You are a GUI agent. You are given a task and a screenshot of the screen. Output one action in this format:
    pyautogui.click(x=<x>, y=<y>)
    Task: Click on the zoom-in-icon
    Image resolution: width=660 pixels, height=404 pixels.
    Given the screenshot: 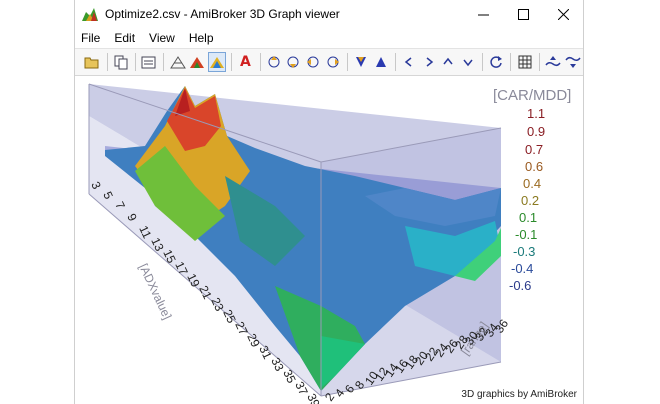 What is the action you would take?
    pyautogui.click(x=360, y=62)
    